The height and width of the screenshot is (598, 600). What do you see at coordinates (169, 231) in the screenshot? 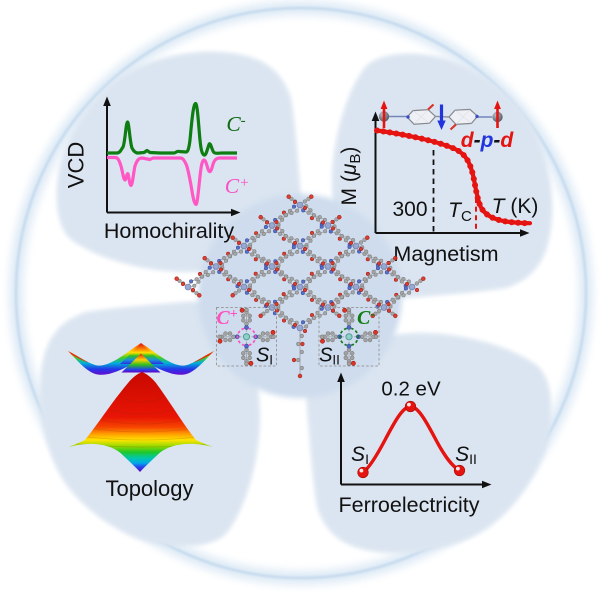
I see `svg-text: Homochirality` at bounding box center [169, 231].